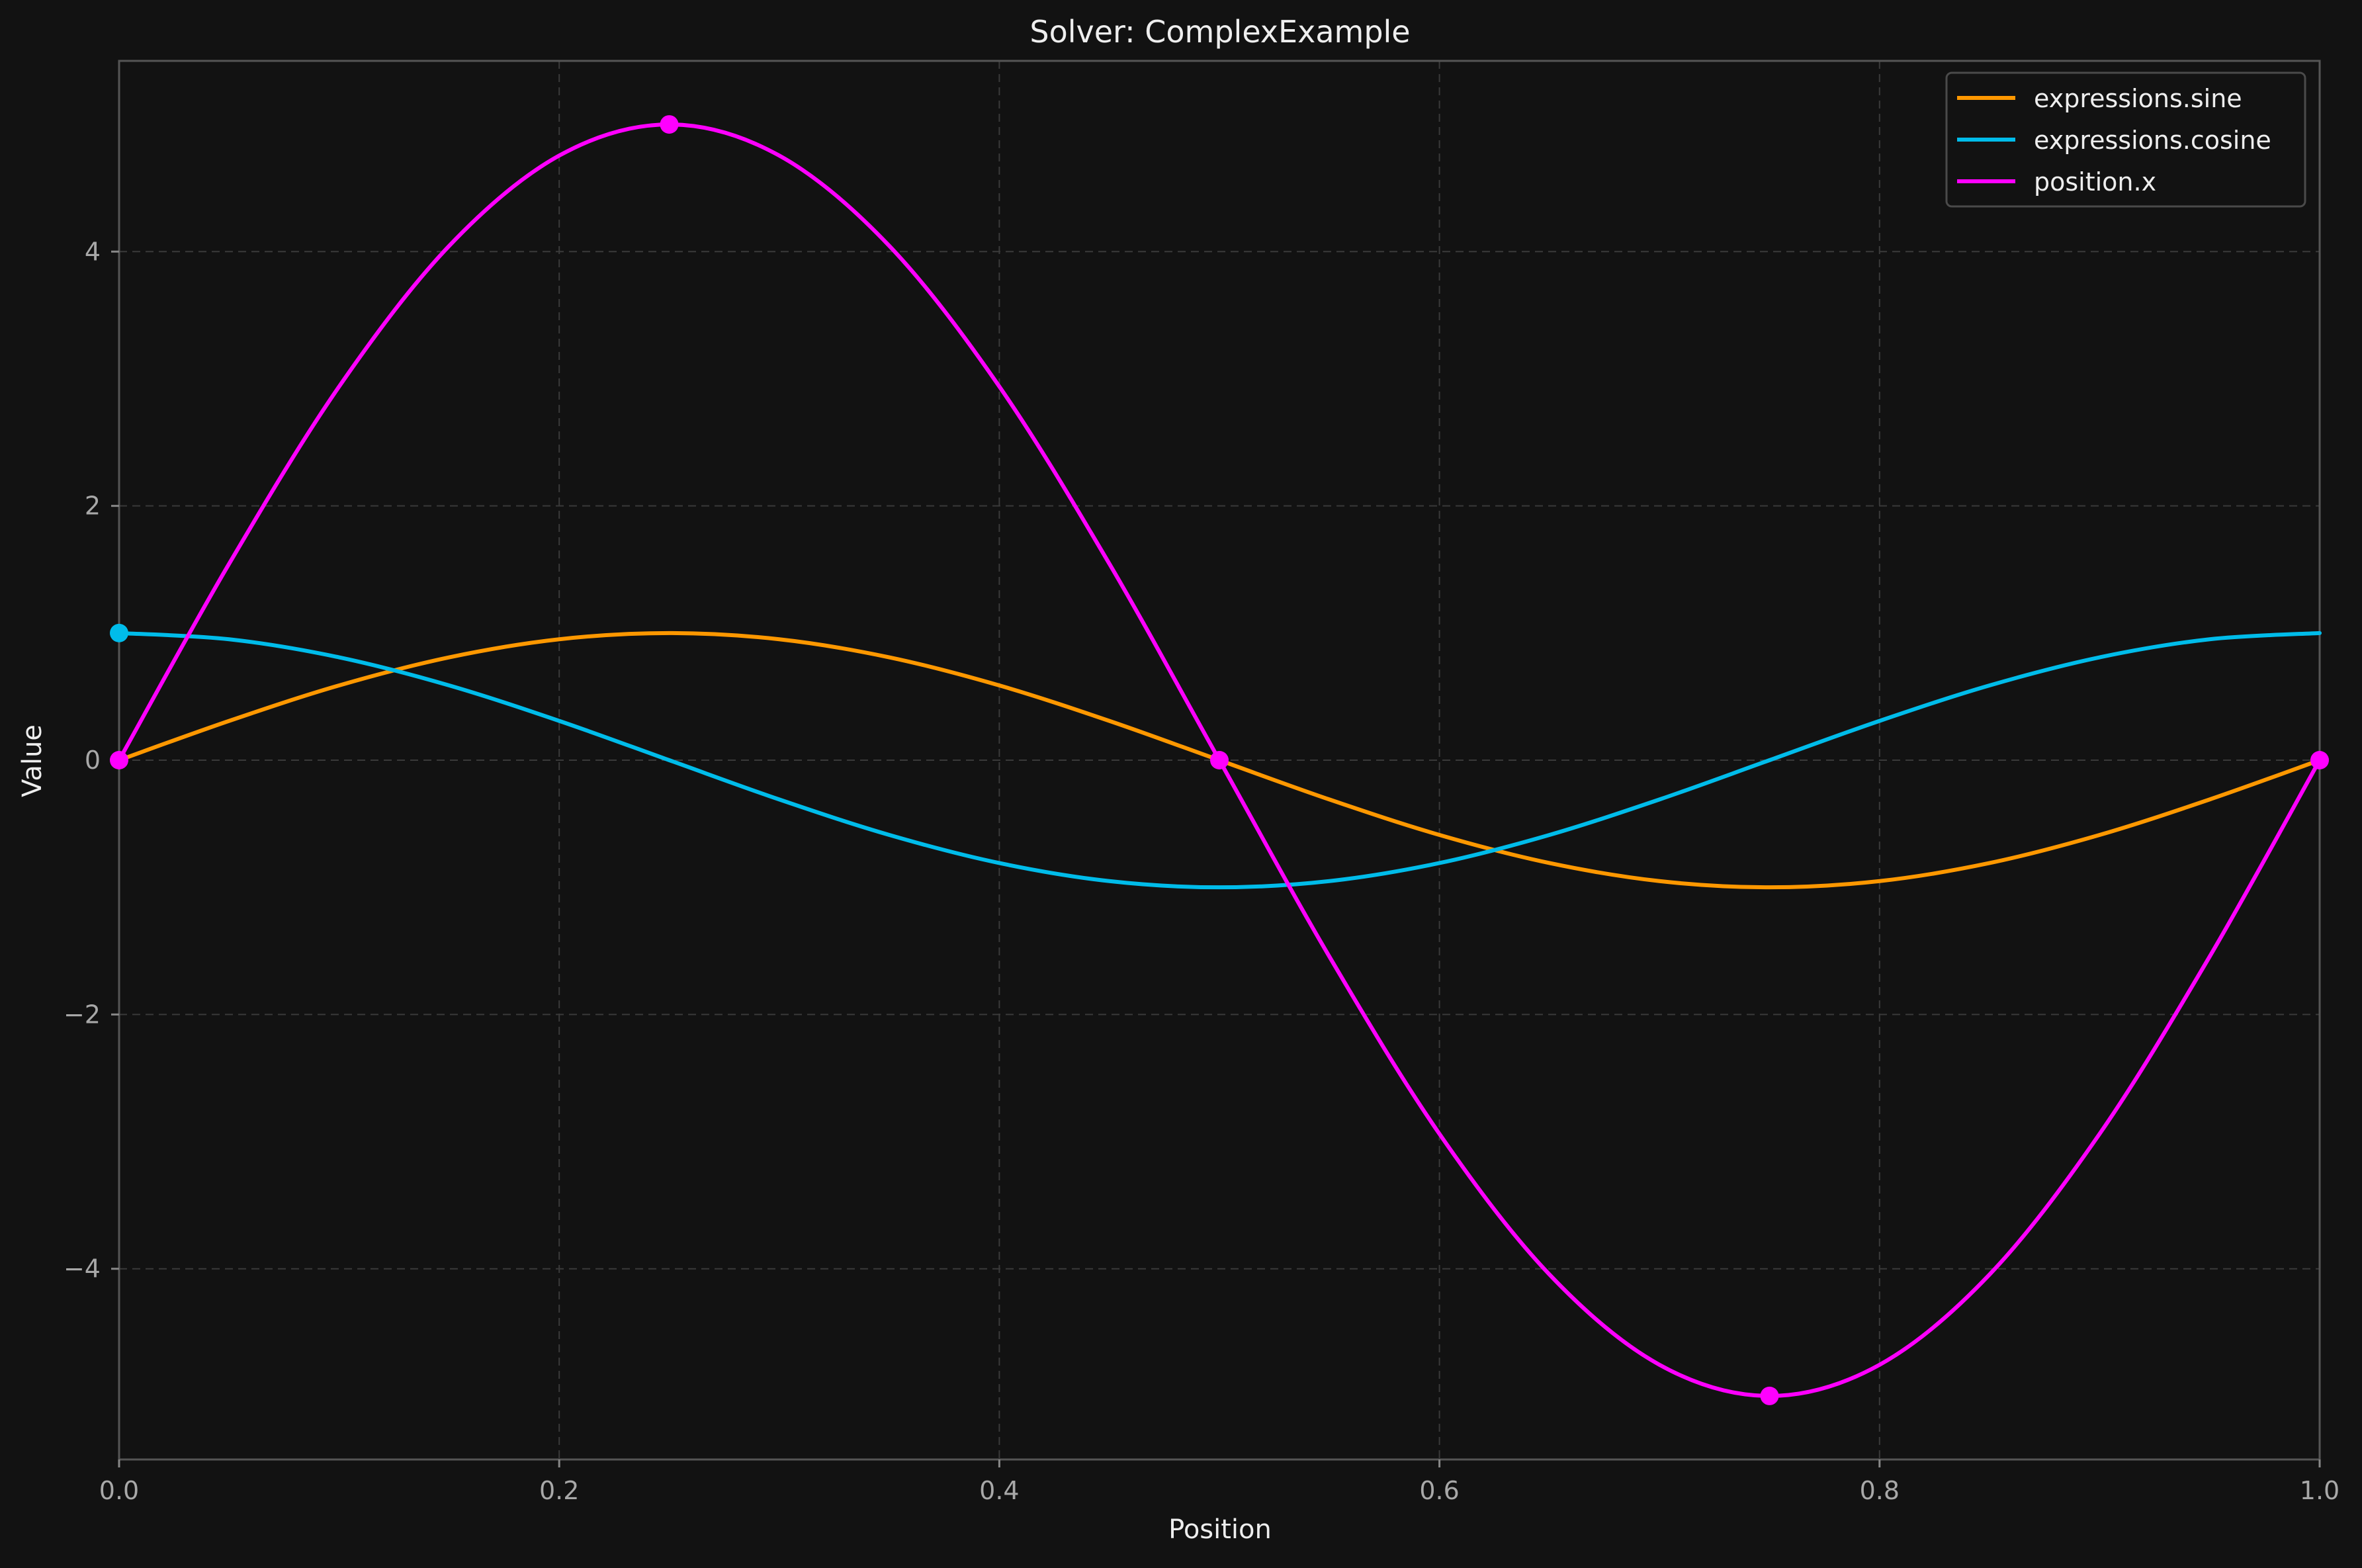  I want to click on x-tick-label: 0.8, so click(1880, 1490).